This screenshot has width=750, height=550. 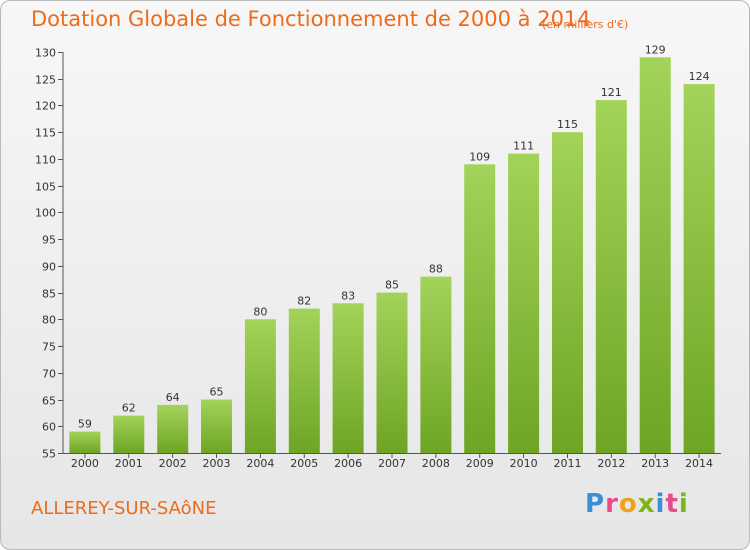 I want to click on bar-2001, so click(x=129, y=434).